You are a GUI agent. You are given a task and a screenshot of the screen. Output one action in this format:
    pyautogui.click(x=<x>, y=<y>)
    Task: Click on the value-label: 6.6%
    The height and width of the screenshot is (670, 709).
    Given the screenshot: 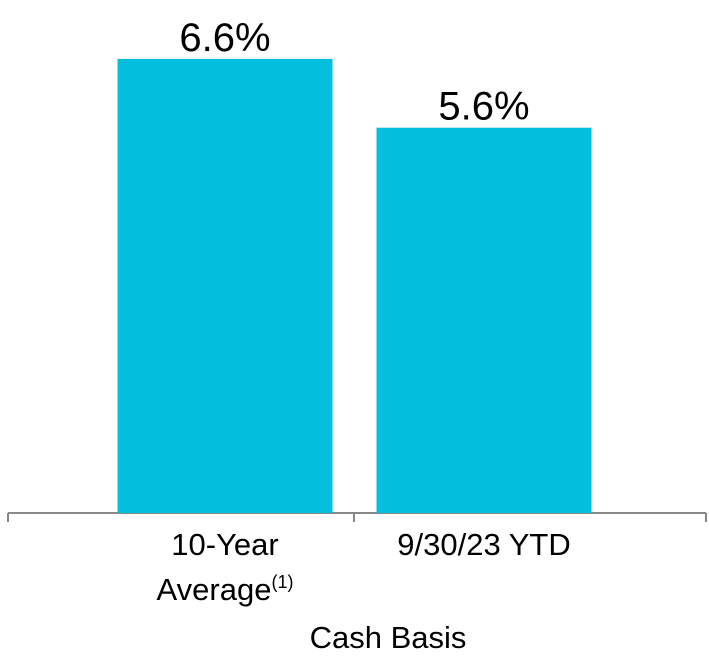 What is the action you would take?
    pyautogui.click(x=224, y=38)
    